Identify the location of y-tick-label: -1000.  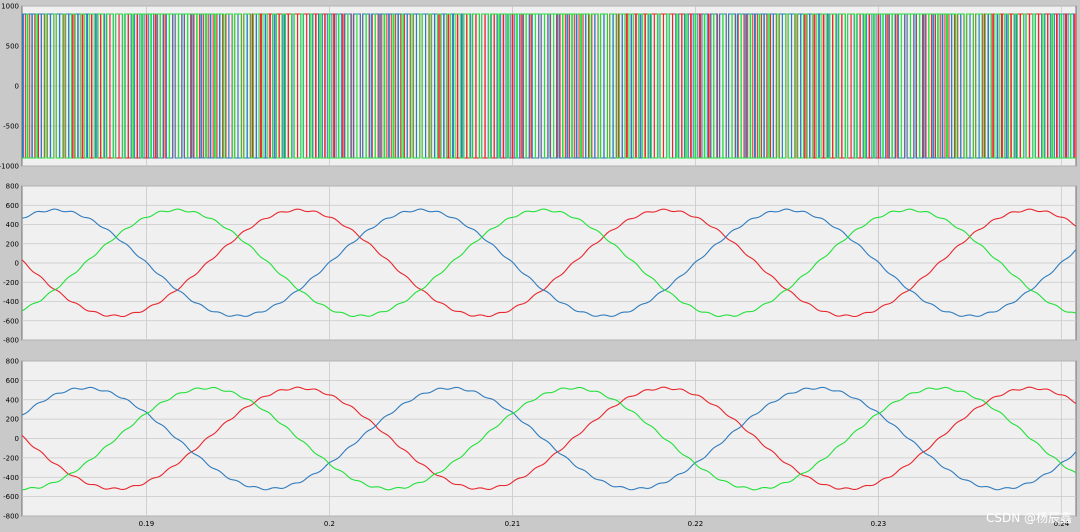
(9, 167).